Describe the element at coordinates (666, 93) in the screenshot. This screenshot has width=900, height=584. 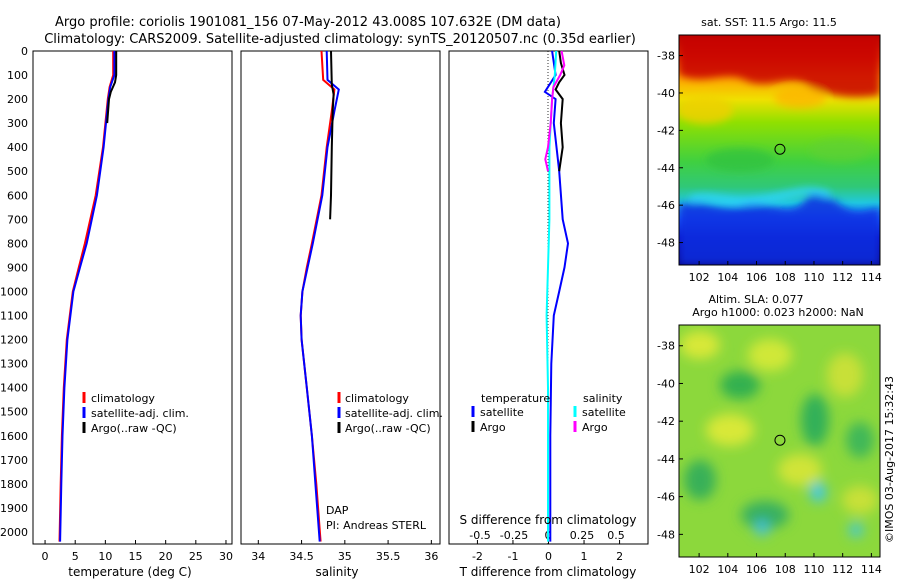
I see `map-y-tick-label: -40` at that location.